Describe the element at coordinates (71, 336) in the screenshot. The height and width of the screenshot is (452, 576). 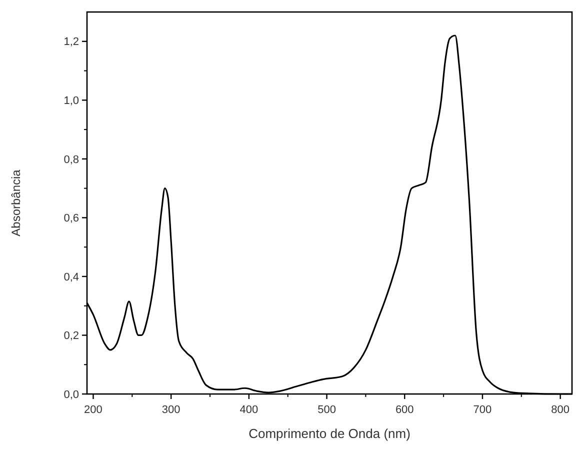
I see `y-tick-label: 0,2` at that location.